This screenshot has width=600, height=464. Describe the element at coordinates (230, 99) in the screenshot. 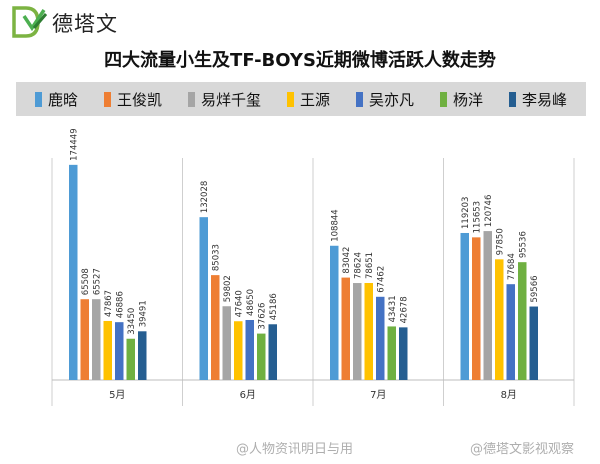

I see `legend-label: 易烊千玺` at that location.